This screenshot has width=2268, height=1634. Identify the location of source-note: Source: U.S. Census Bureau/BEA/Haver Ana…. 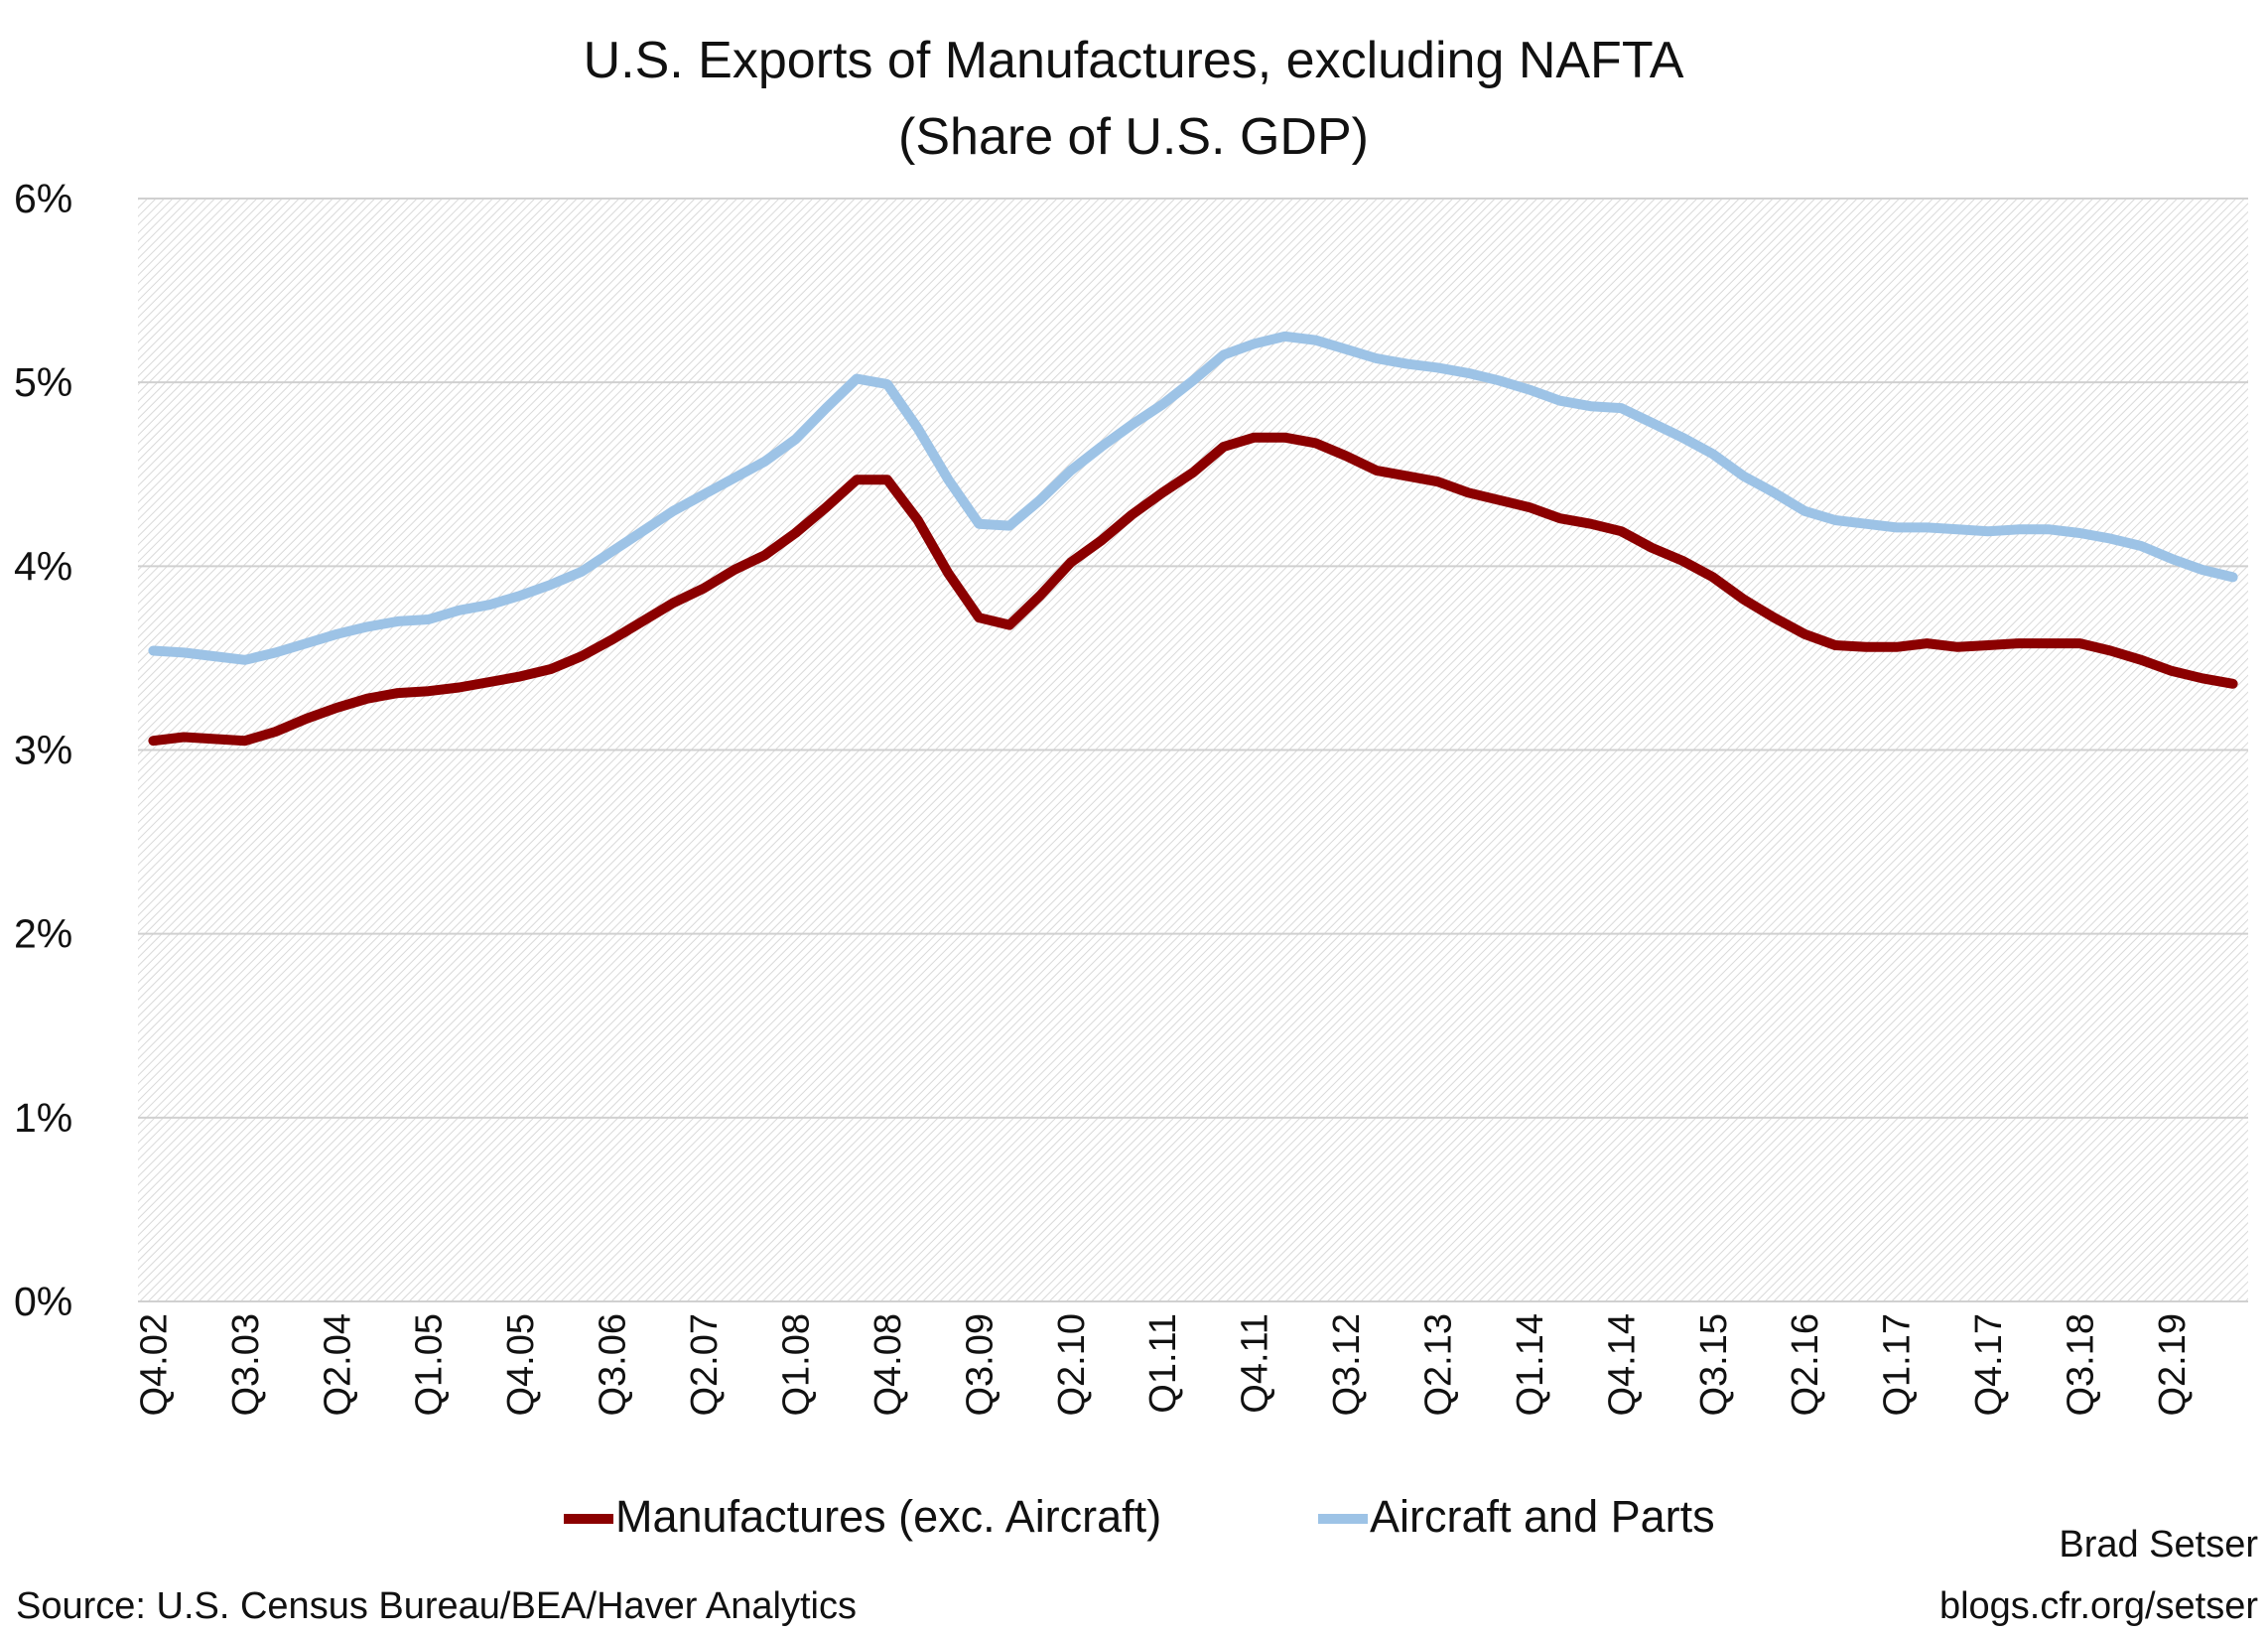
(437, 1606).